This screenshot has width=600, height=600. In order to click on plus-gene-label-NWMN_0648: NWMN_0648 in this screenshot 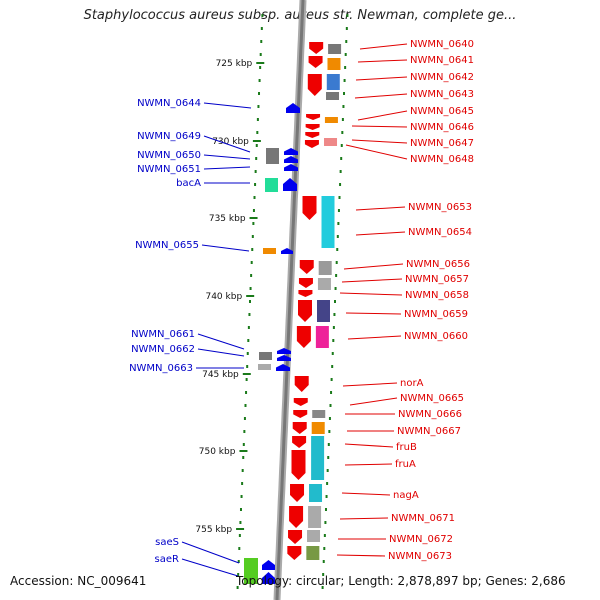, I will do `click(442, 159)`.